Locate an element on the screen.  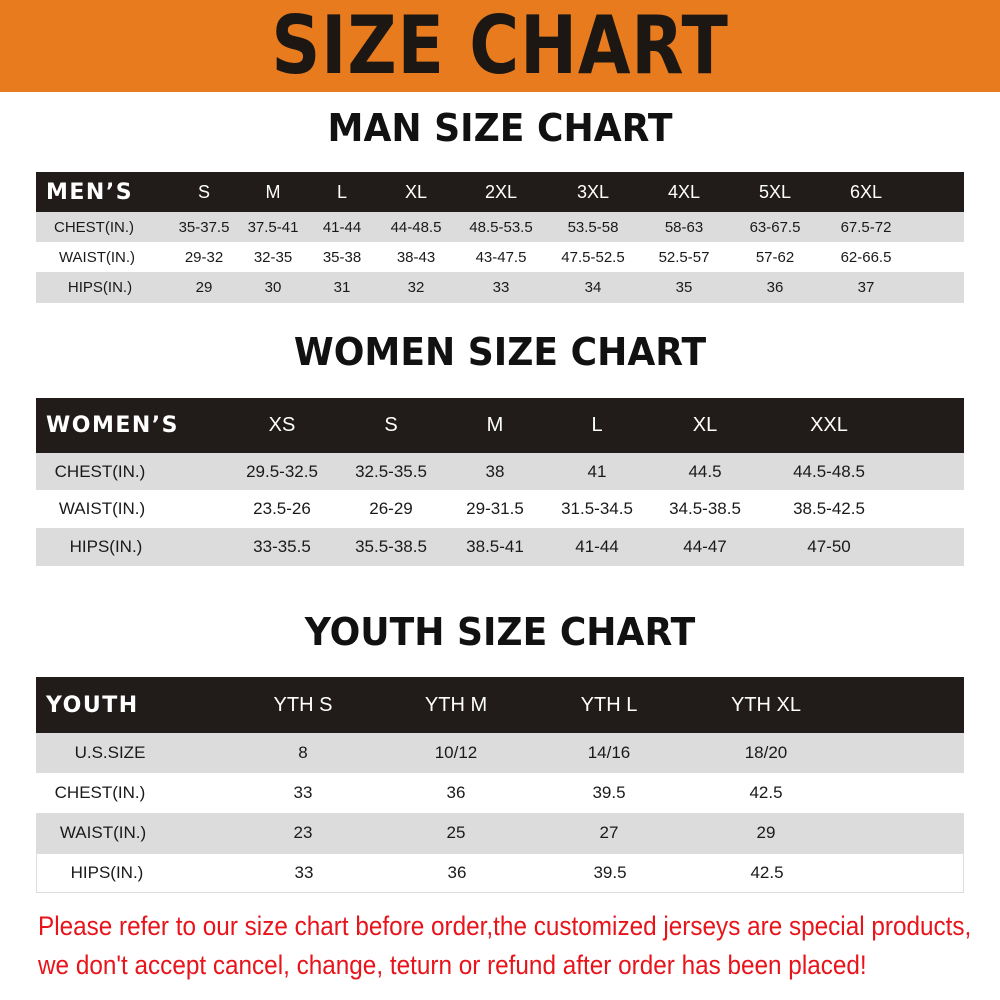
table-cell: 44.5 is located at coordinates (705, 471).